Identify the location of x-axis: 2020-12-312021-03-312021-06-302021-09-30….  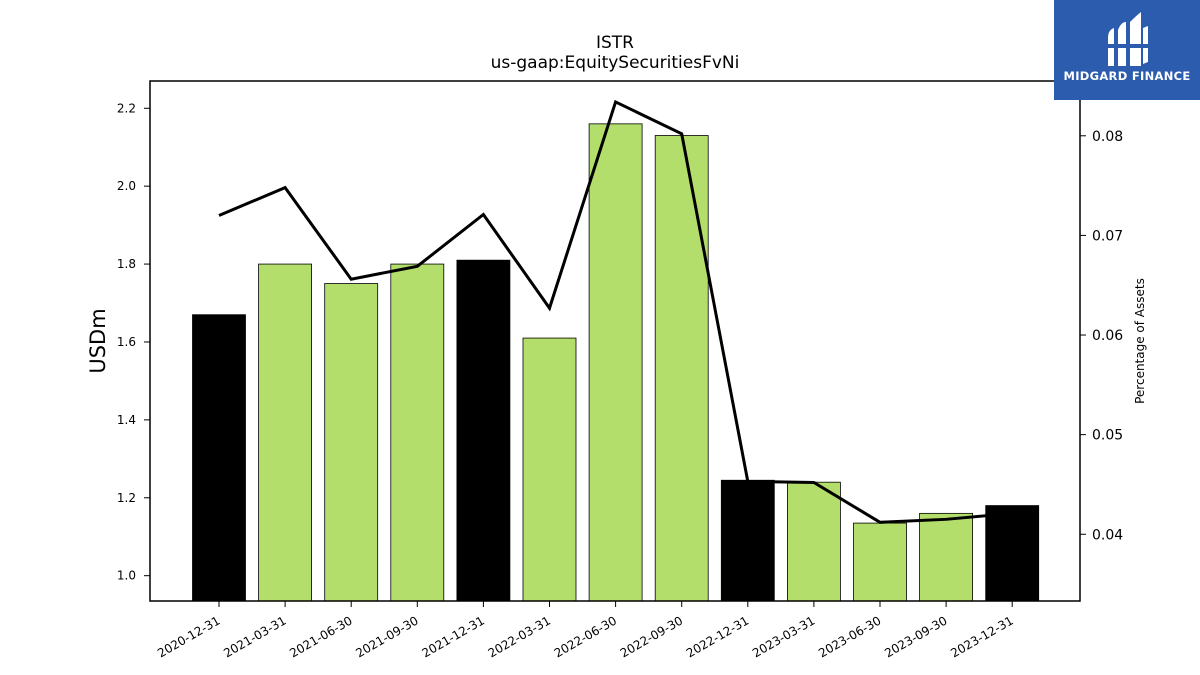
(585, 630).